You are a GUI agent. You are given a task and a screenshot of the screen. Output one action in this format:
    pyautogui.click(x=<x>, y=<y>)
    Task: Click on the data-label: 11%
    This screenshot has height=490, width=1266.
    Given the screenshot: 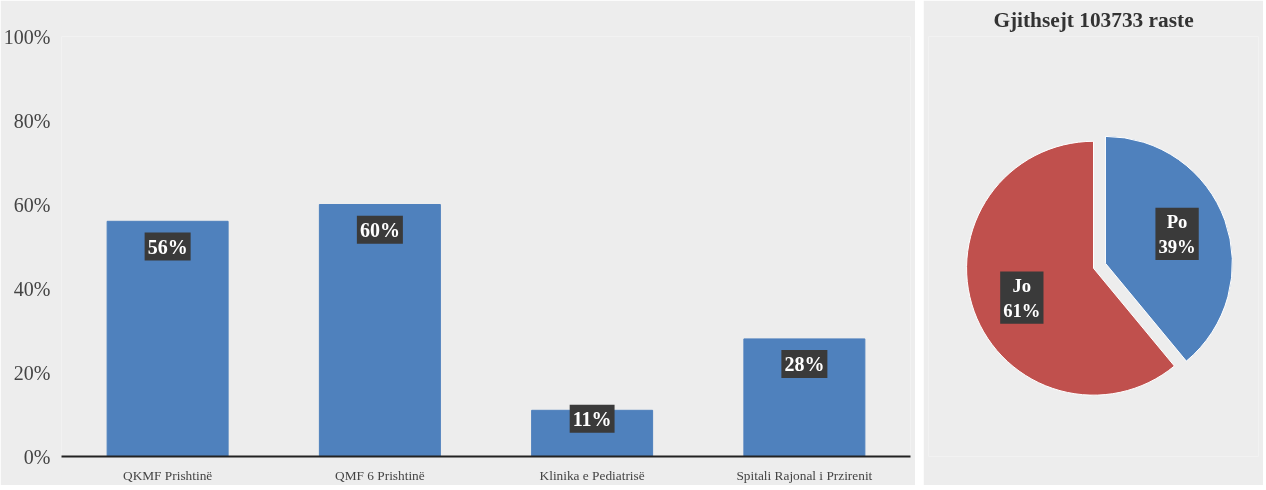 What is the action you would take?
    pyautogui.click(x=592, y=418)
    